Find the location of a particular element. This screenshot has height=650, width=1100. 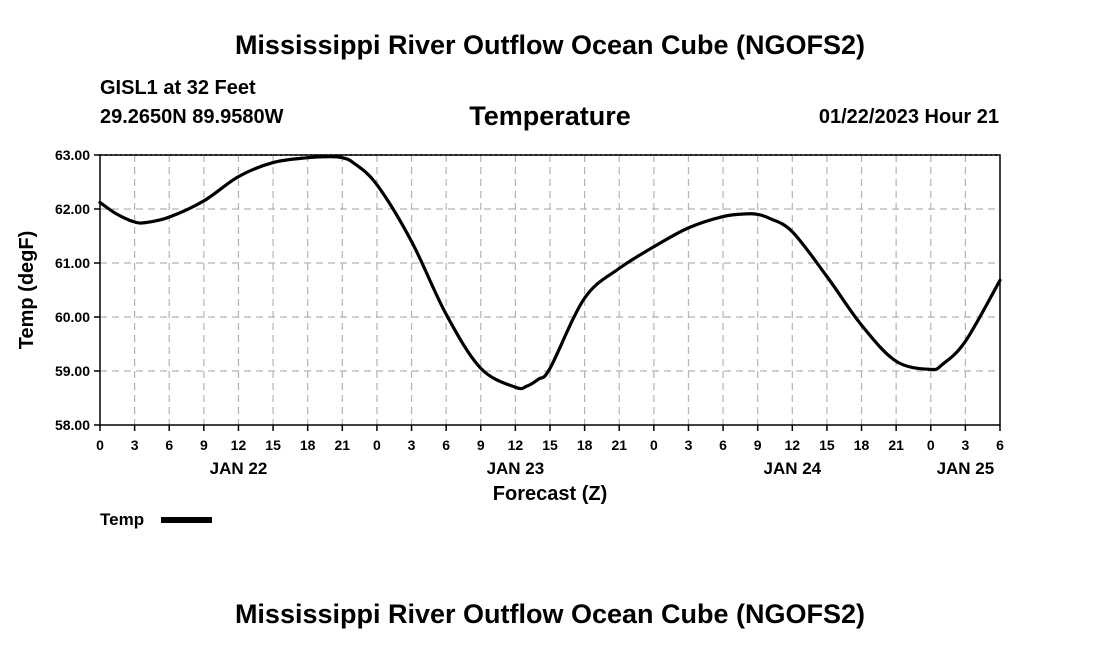

chart-title-text: Temperature is located at coordinates (550, 116).